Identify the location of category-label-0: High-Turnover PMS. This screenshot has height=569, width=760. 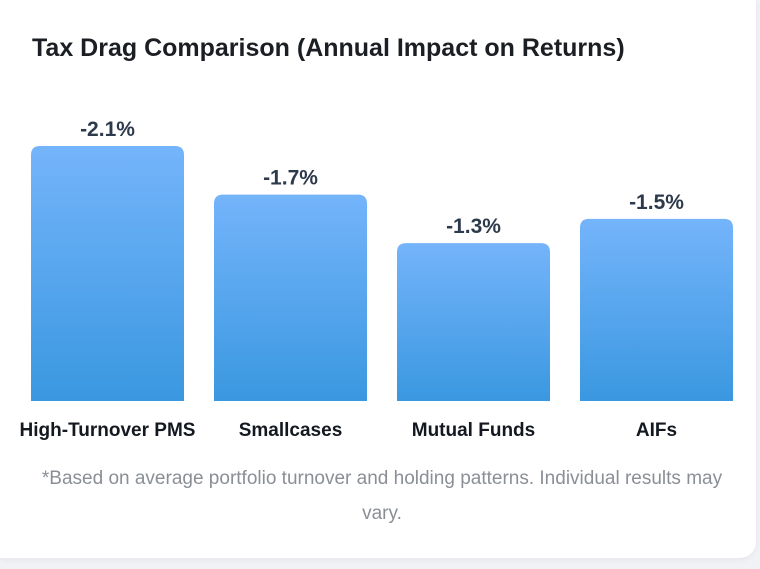
(108, 430).